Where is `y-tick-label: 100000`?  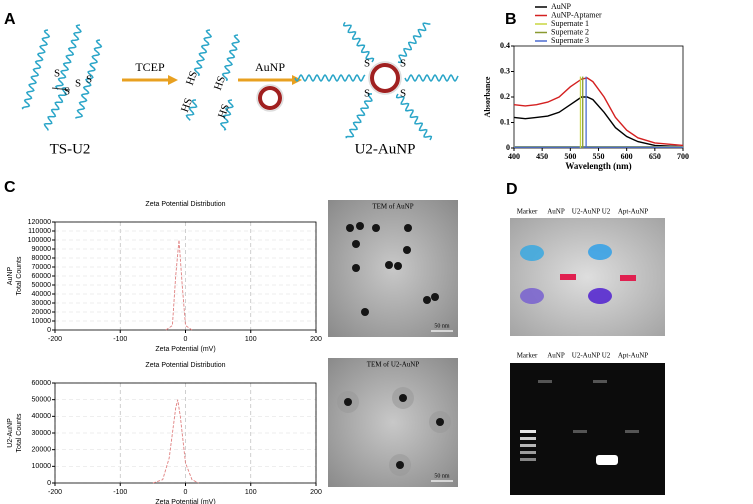
y-tick-label: 100000 is located at coordinates (39, 240).